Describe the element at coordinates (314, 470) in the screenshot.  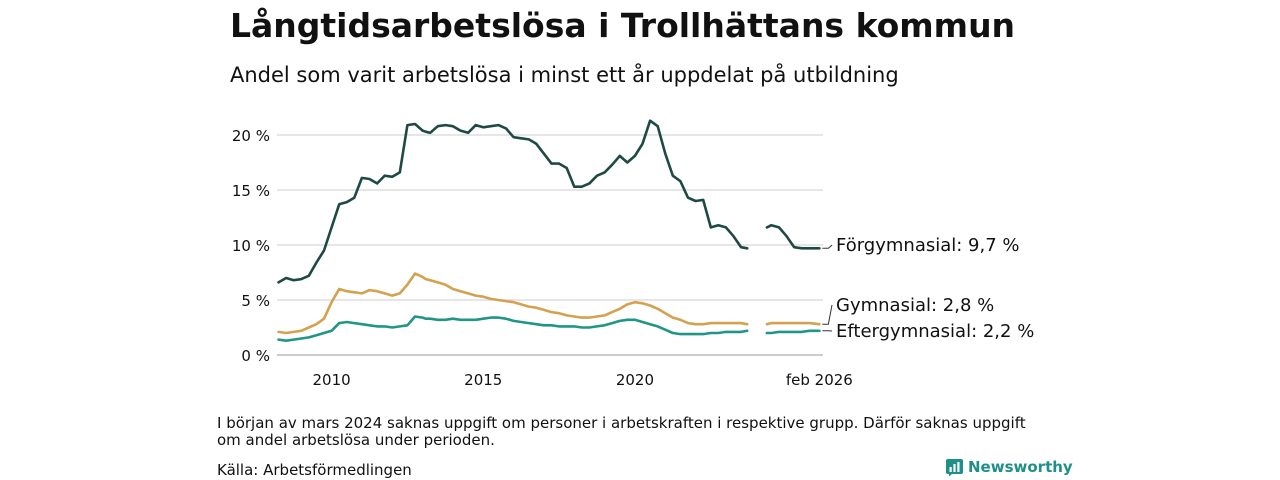
I see `source-text: Källa: Arbetsförmedlingen` at that location.